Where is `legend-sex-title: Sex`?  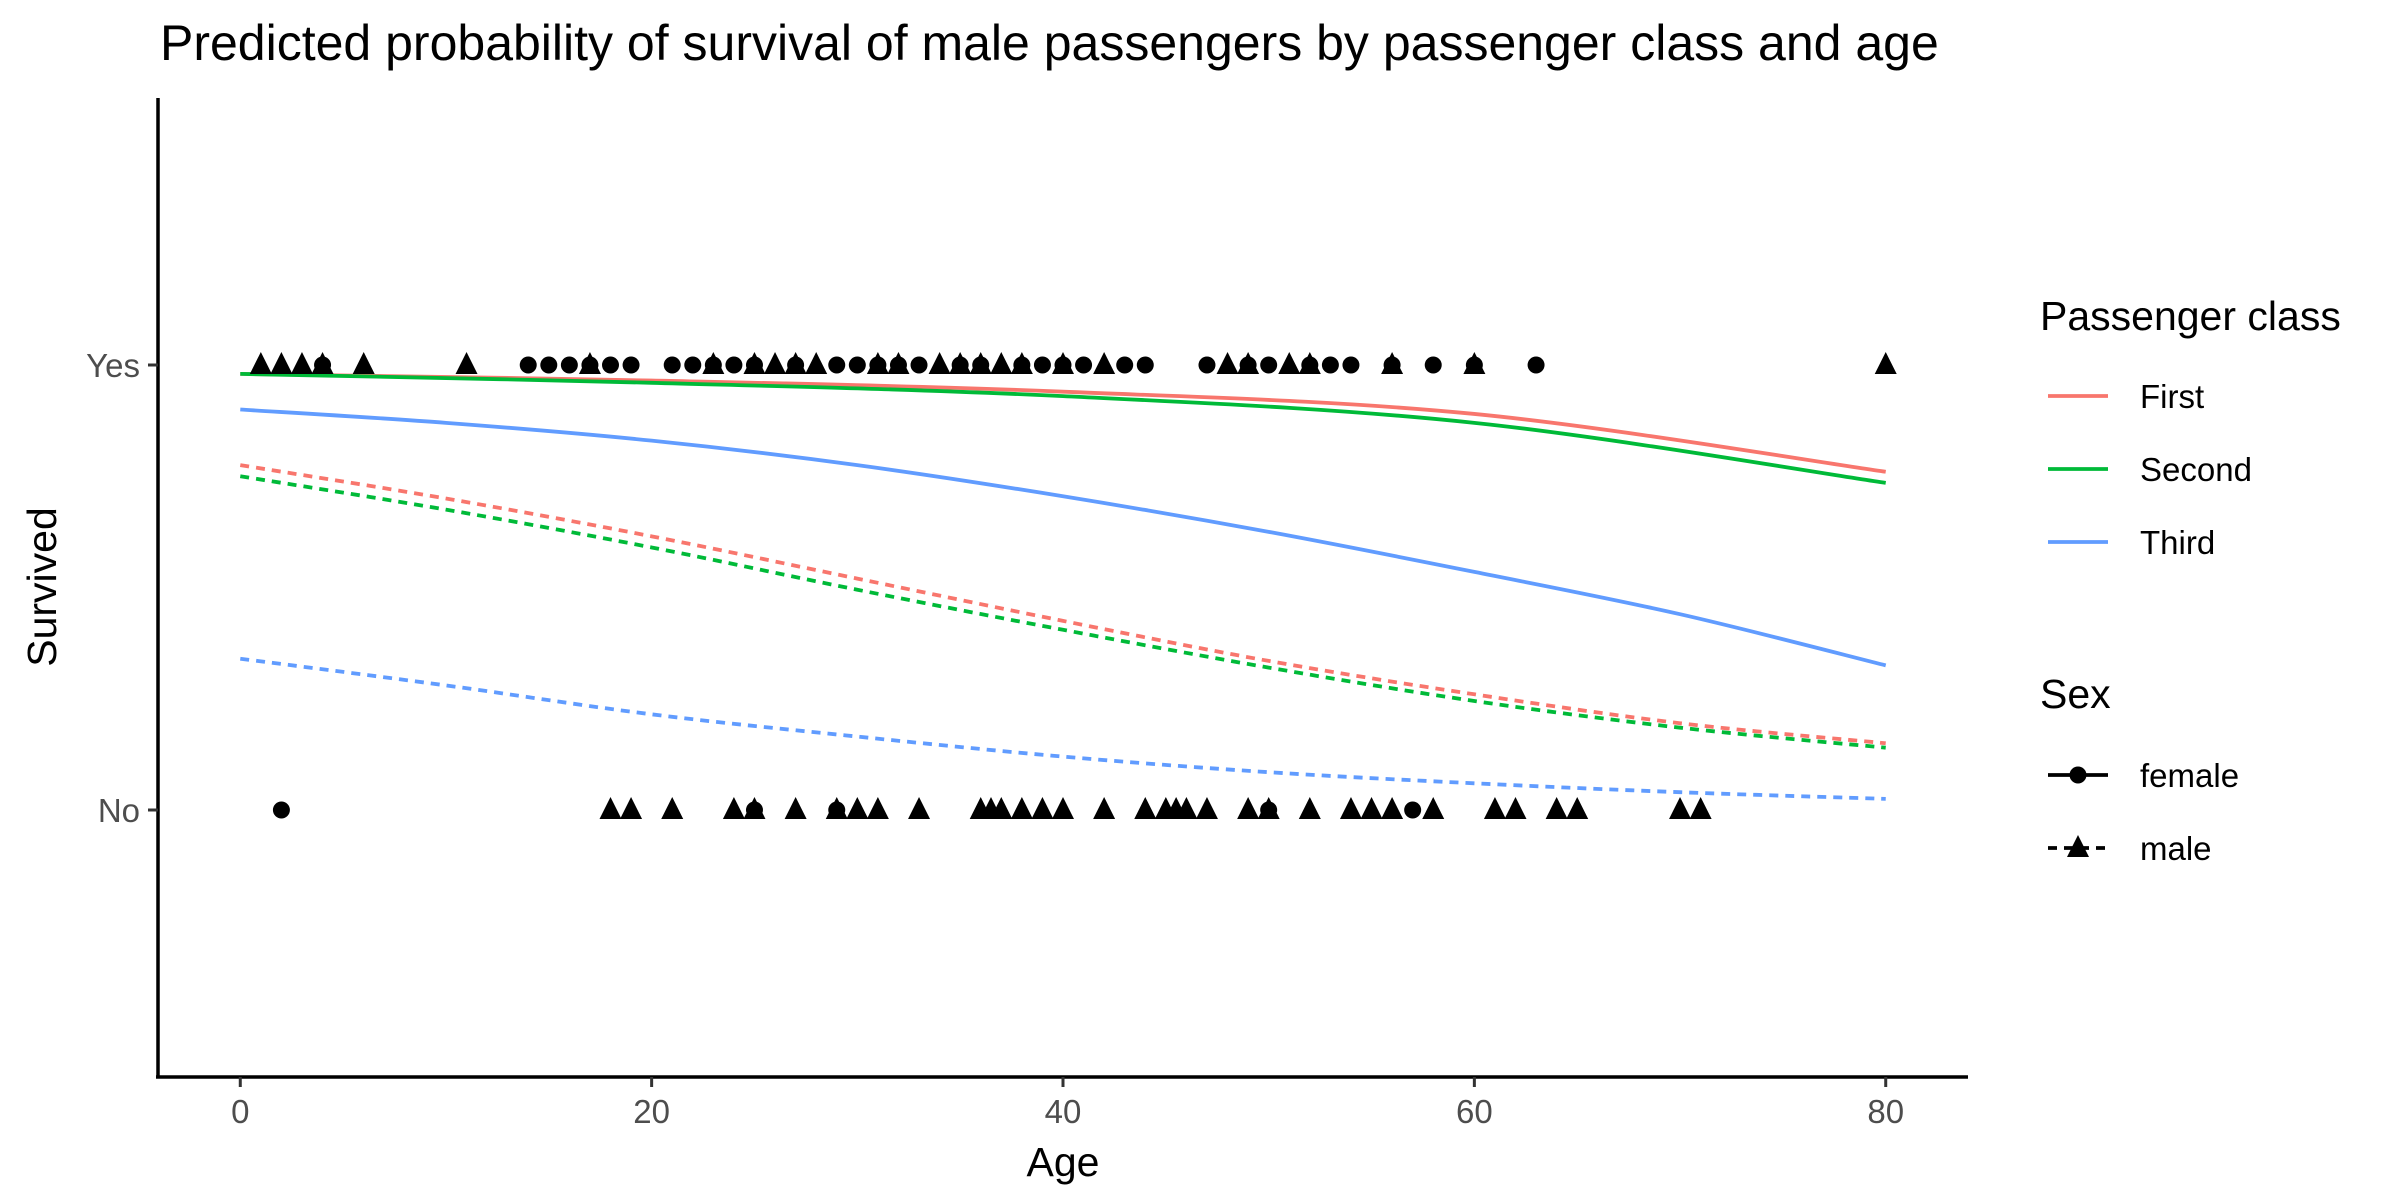 legend-sex-title: Sex is located at coordinates (2075, 694).